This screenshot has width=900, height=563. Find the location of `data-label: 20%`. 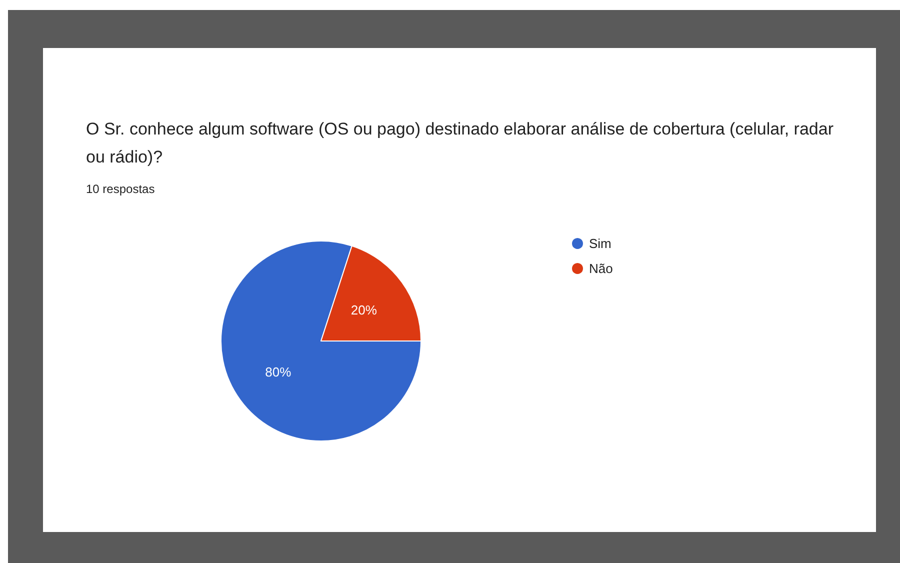

data-label: 20% is located at coordinates (364, 310).